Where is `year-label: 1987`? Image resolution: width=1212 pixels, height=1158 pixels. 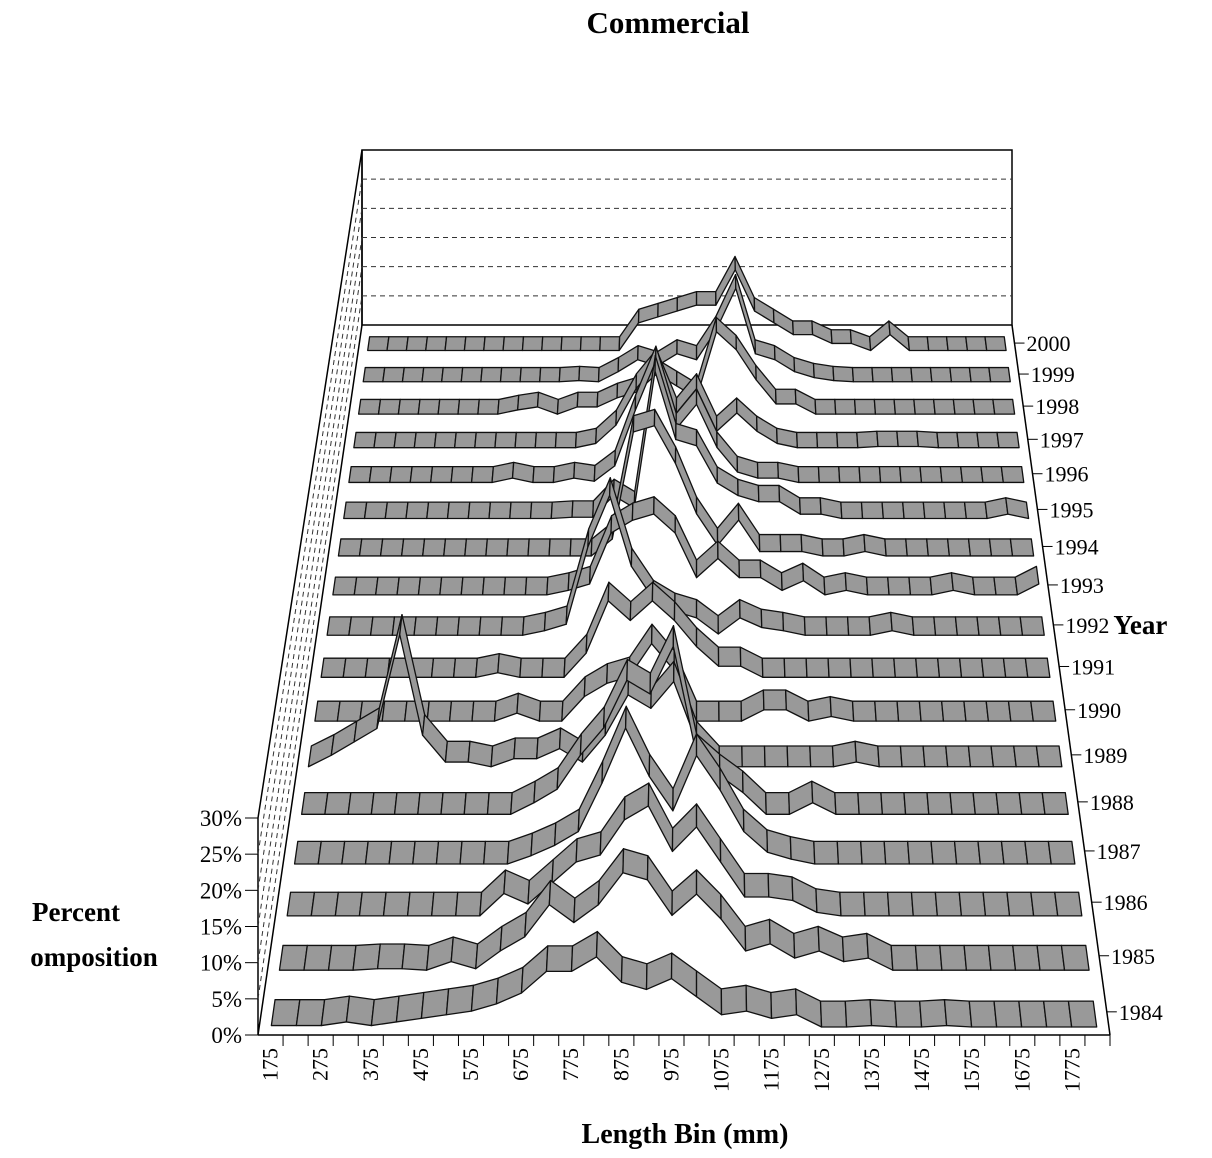 year-label: 1987 is located at coordinates (1119, 851).